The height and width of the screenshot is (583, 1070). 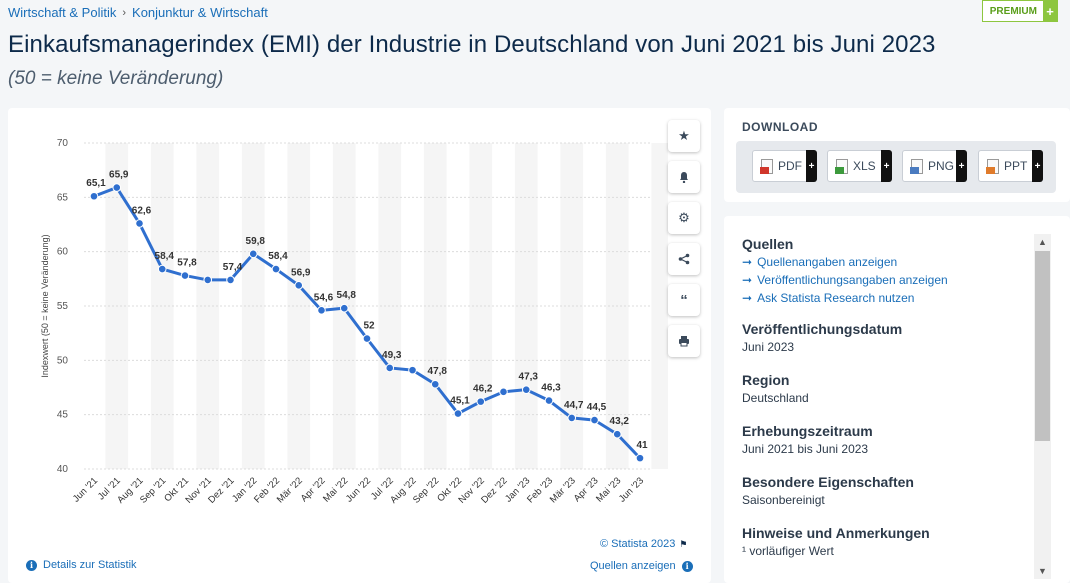 I want to click on gear-icon: ⚙, so click(x=684, y=217).